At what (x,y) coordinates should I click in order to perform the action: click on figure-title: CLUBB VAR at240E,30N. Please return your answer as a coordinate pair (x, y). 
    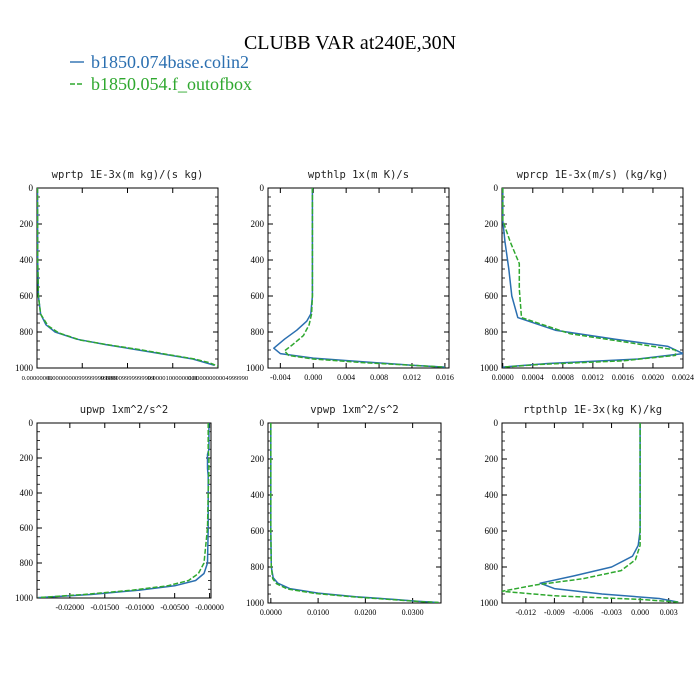
    Looking at the image, I should click on (350, 43).